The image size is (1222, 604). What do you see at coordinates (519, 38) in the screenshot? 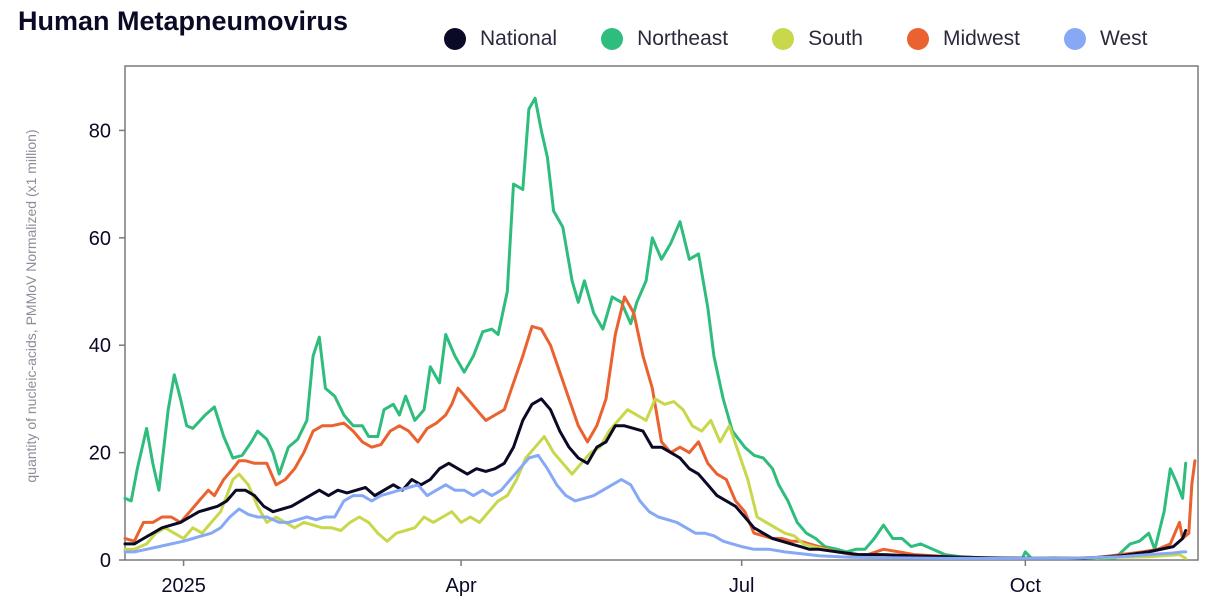
I see `legend-label-national: National` at bounding box center [519, 38].